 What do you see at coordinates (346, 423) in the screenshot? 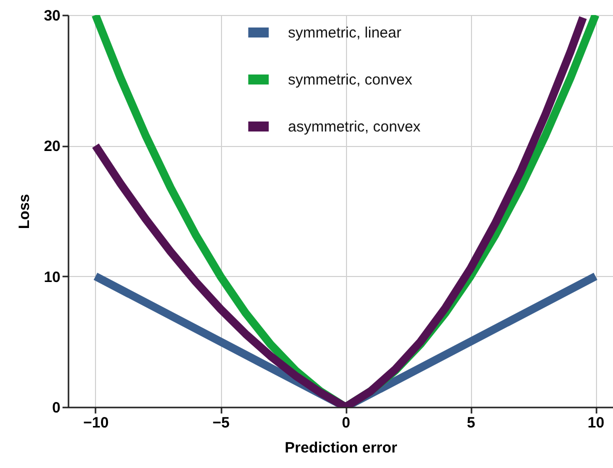
I see `x-tick-label: 0` at bounding box center [346, 423].